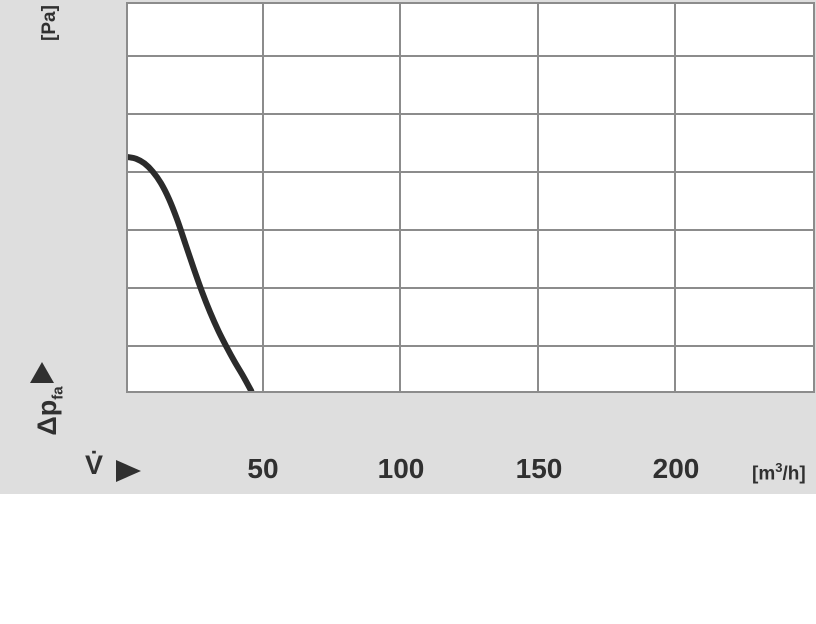 The width and height of the screenshot is (816, 624). I want to click on data-curve-fan-characteristic, so click(191, 272).